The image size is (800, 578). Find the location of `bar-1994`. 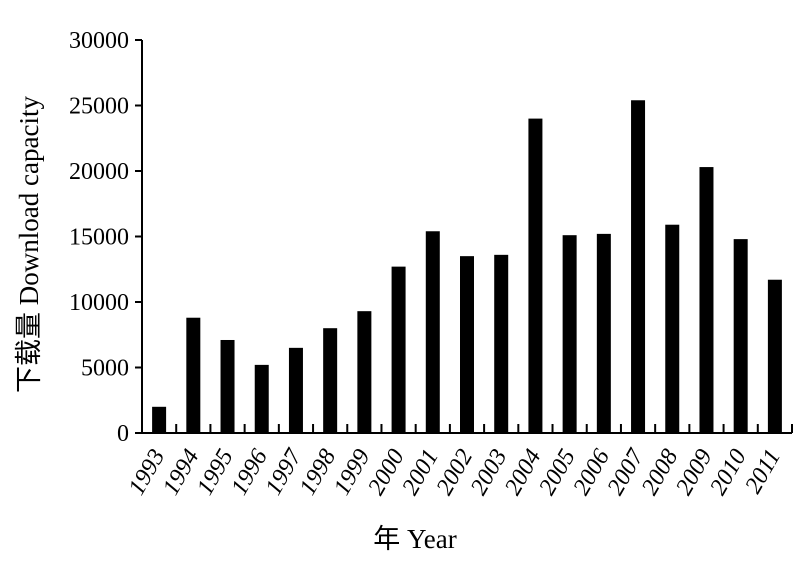

bar-1994 is located at coordinates (193, 375).